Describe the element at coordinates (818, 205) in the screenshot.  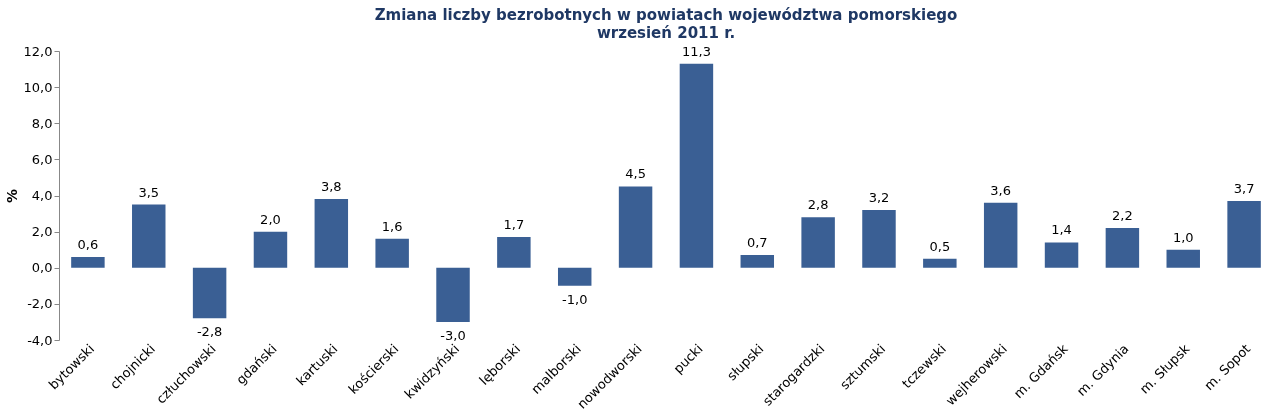
I see `data-label: 2,8` at that location.